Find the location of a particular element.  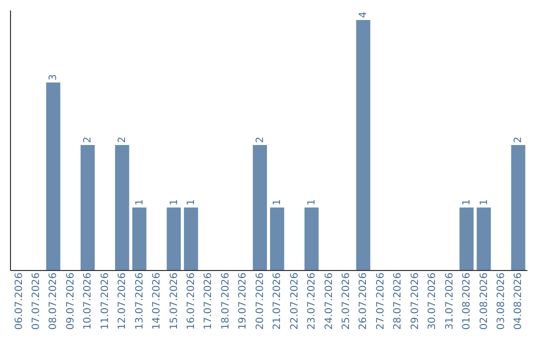

x-tick-label: 12.07.2026 is located at coordinates (122, 301).